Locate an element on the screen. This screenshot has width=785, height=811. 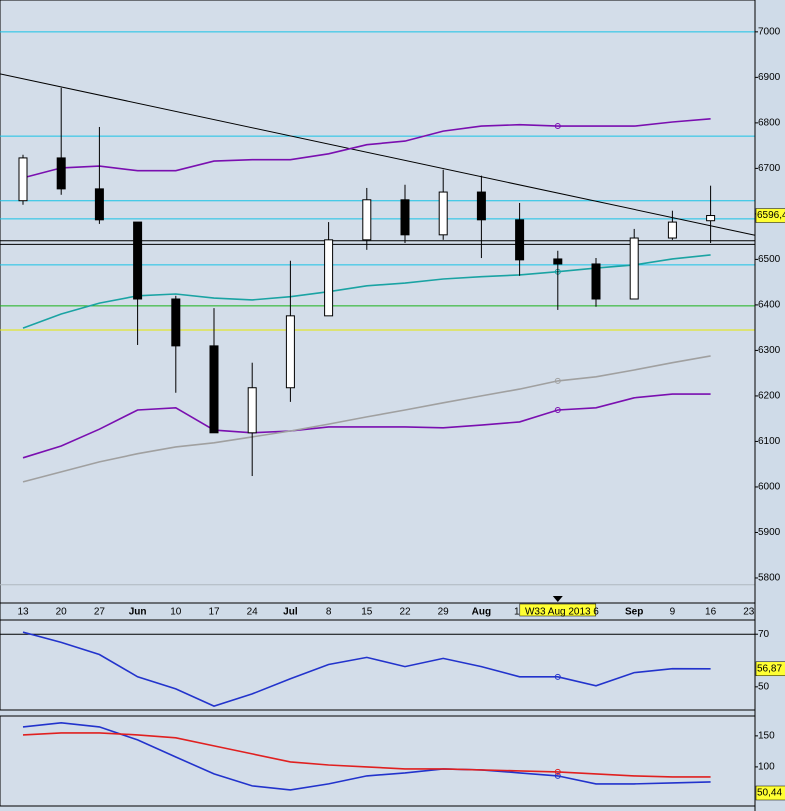
x-tick-label: 20 is located at coordinates (62, 612).